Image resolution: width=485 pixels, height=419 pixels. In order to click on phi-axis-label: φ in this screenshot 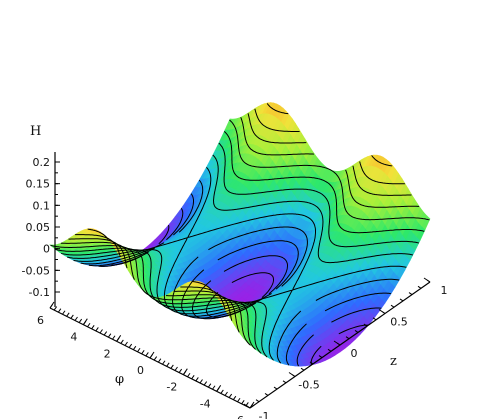, I will do `click(119, 379)`.